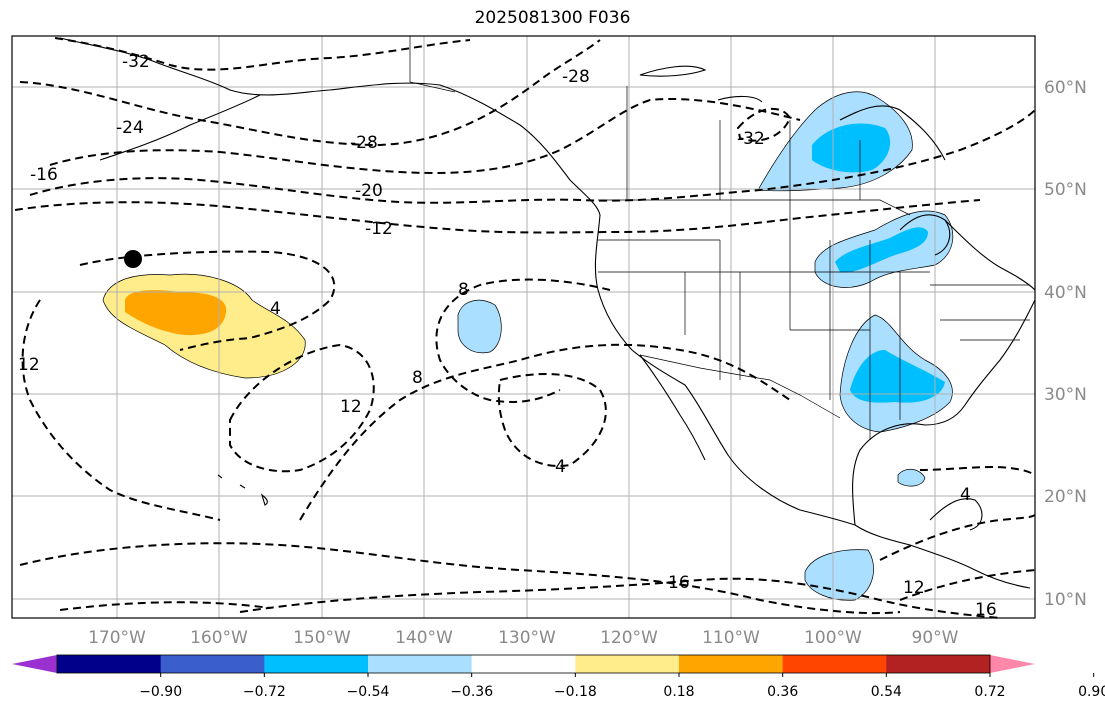  I want to click on location-marker, so click(133, 259).